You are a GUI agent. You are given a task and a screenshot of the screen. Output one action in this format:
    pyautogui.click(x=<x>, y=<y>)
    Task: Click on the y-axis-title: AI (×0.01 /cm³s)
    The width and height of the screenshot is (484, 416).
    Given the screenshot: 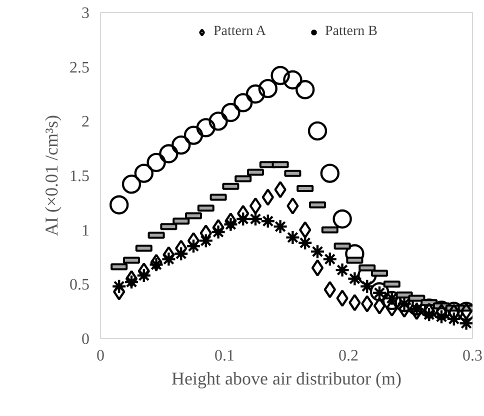 What is the action you would take?
    pyautogui.click(x=52, y=175)
    